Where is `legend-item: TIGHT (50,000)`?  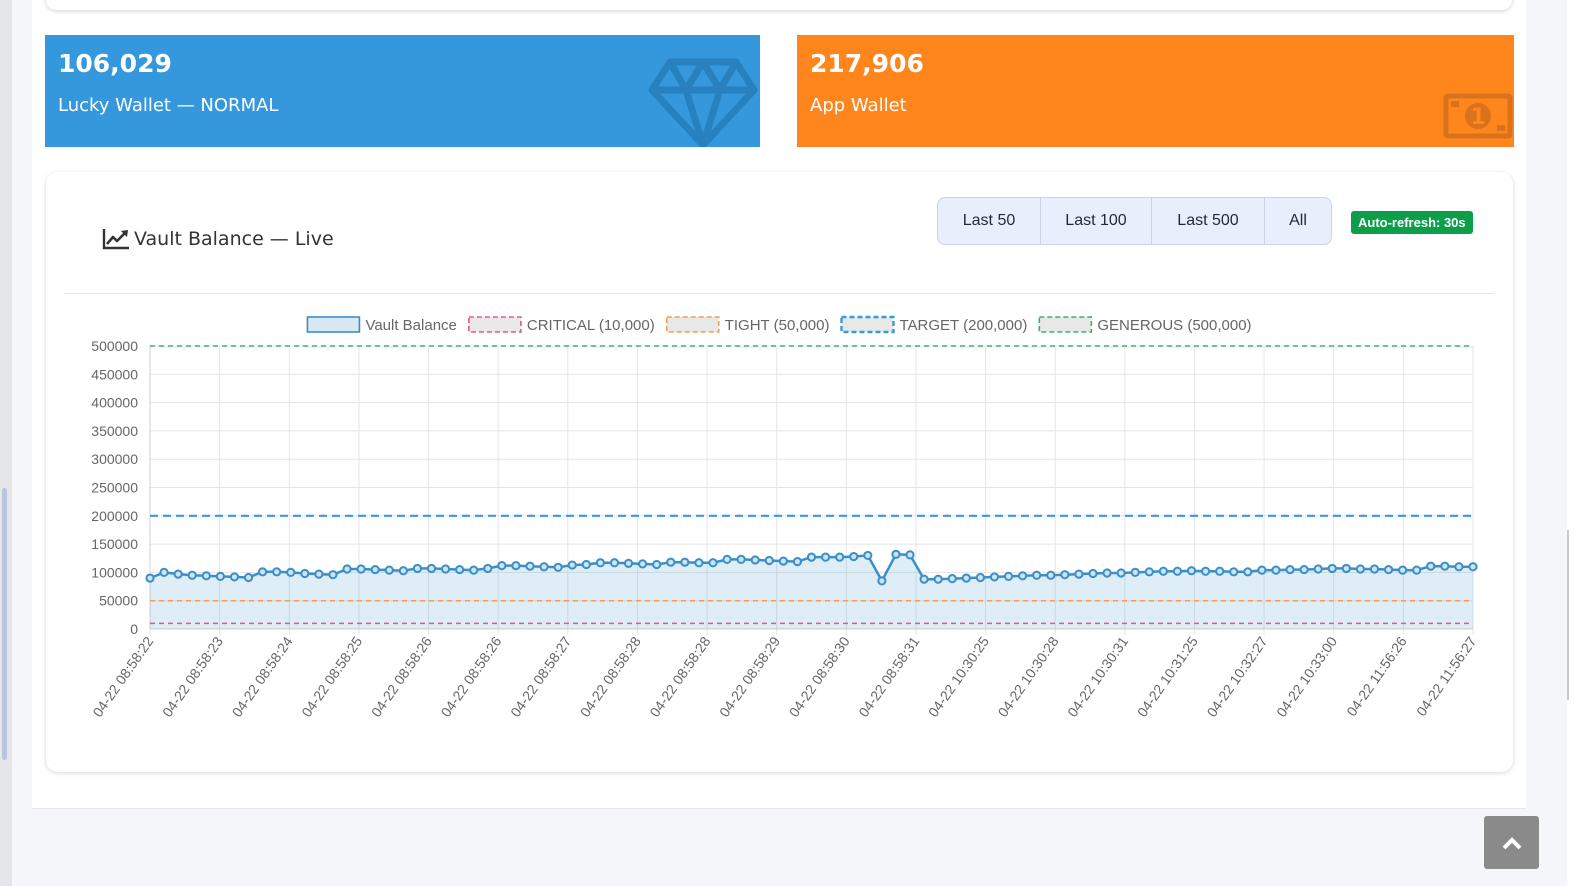
legend-item: TIGHT (50,000) is located at coordinates (747, 325).